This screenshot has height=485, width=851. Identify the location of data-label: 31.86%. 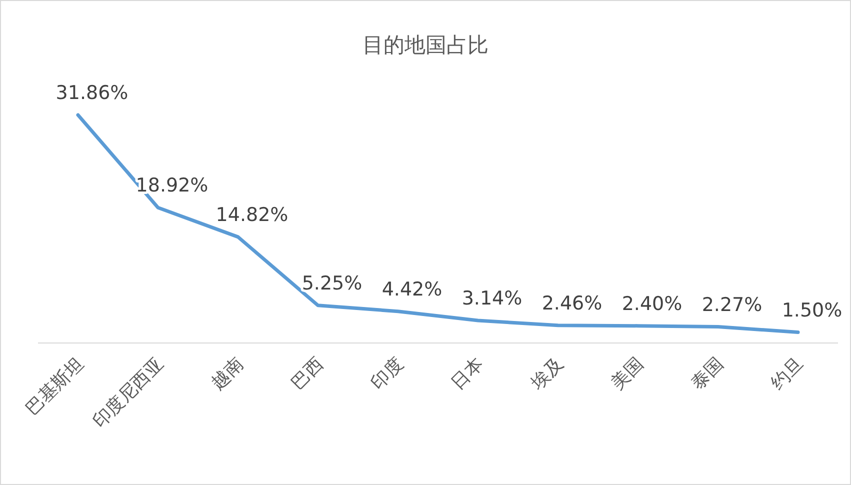
(92, 93).